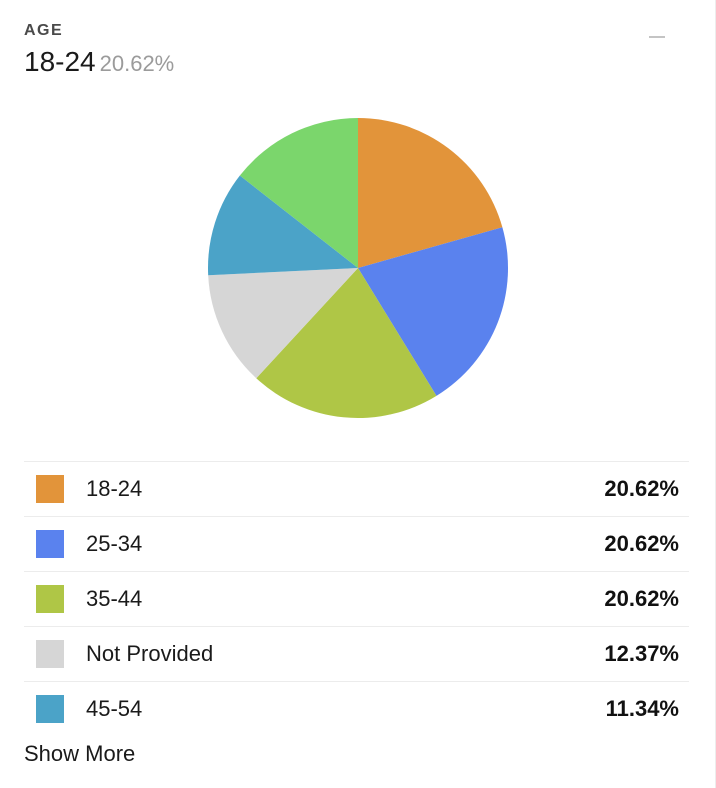 Image resolution: width=716 pixels, height=788 pixels. What do you see at coordinates (114, 708) in the screenshot?
I see `legend-label: 45-54` at bounding box center [114, 708].